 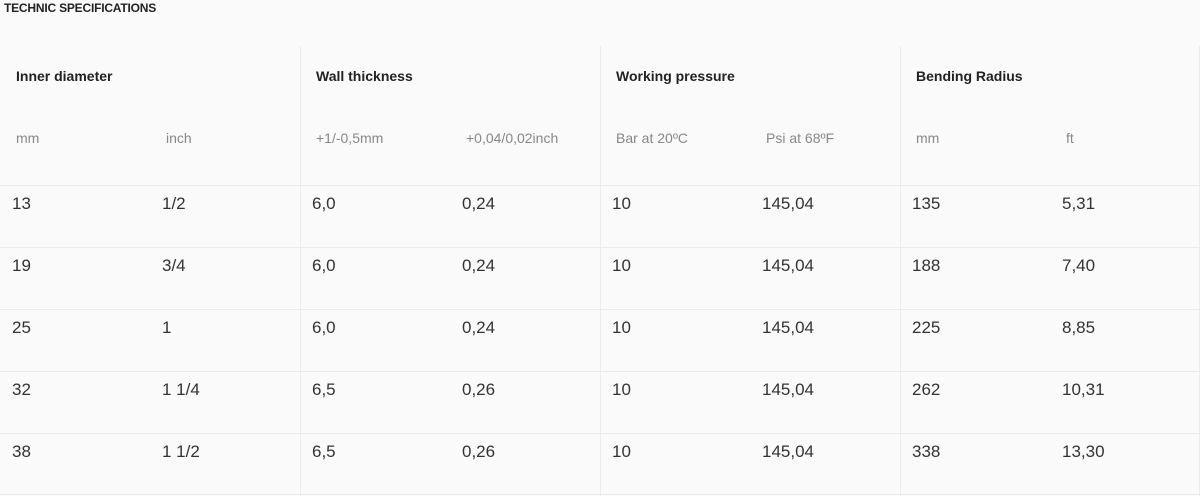 I want to click on unit-header-wall-mm: +1/-0,5mm, so click(x=350, y=138).